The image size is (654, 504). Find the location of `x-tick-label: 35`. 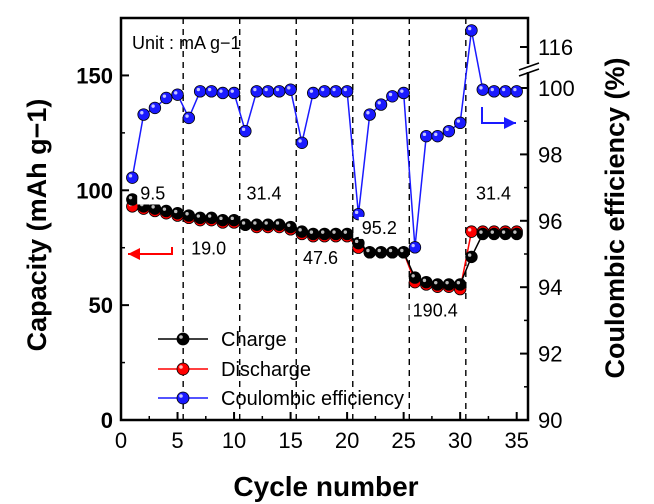

x-tick-label: 35 is located at coordinates (516, 440).